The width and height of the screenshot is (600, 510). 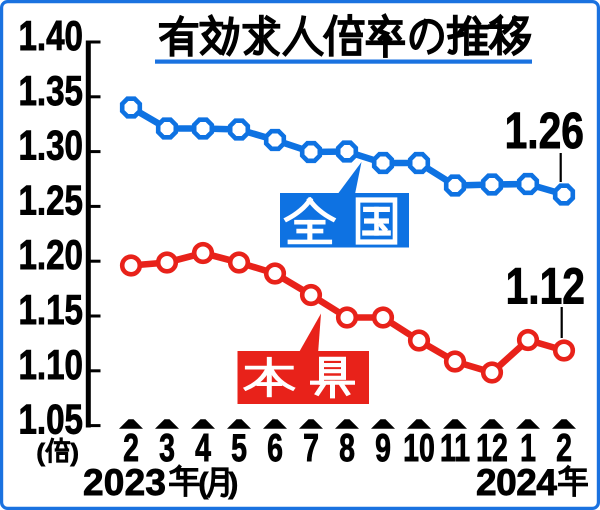 I want to click on svg-text: 2023, so click(x=124, y=482).